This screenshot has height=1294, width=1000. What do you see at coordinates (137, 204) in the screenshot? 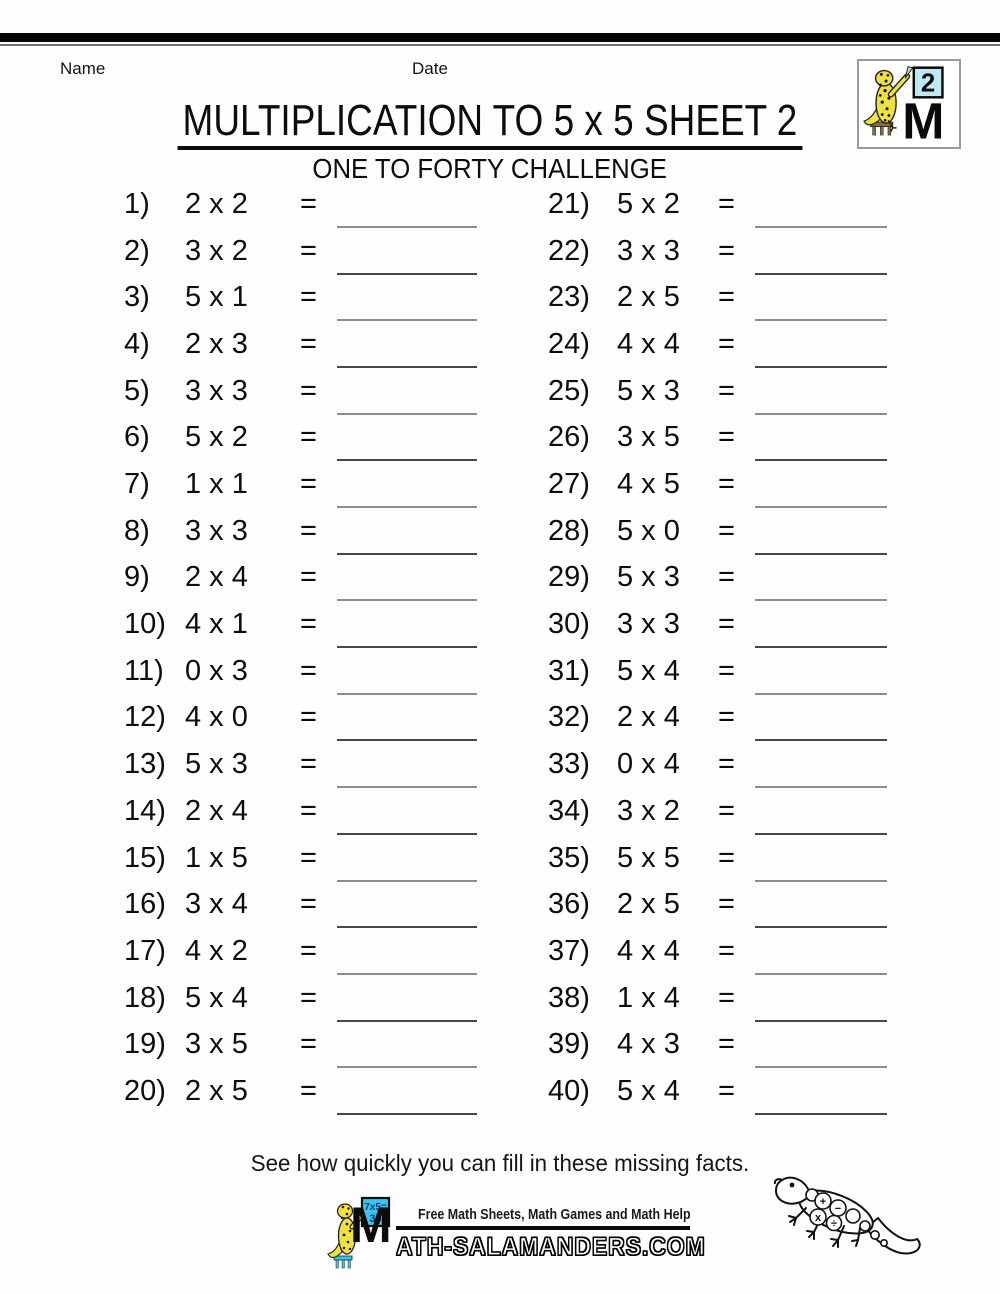
I see `problem-number: 1)` at bounding box center [137, 204].